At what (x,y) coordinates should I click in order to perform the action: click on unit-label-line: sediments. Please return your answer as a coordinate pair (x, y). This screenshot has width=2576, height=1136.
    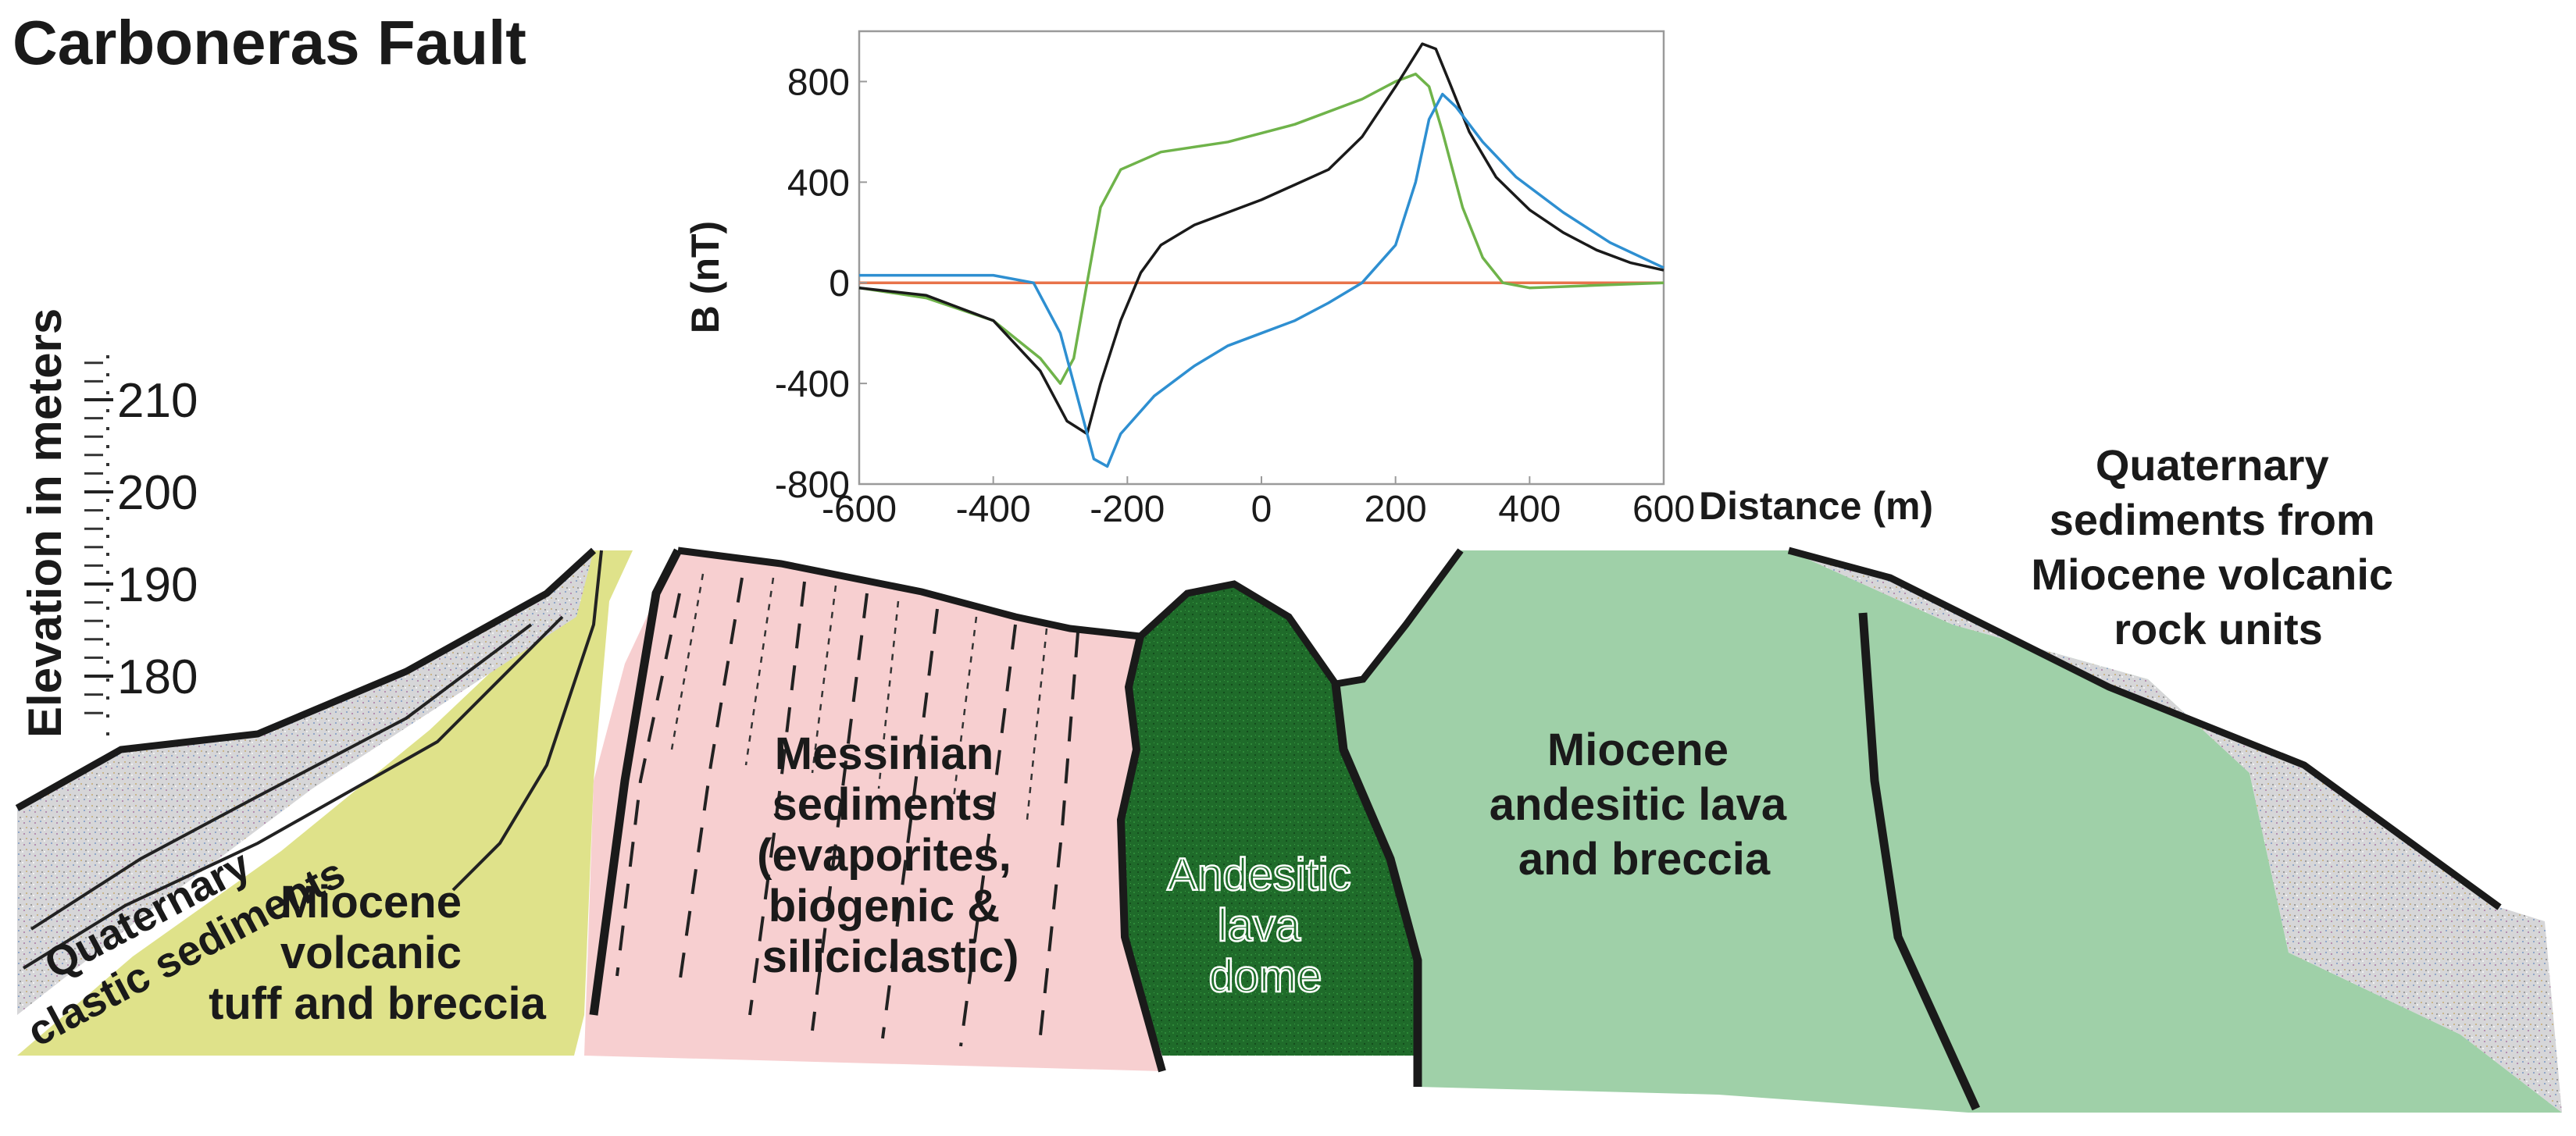
    Looking at the image, I should click on (884, 804).